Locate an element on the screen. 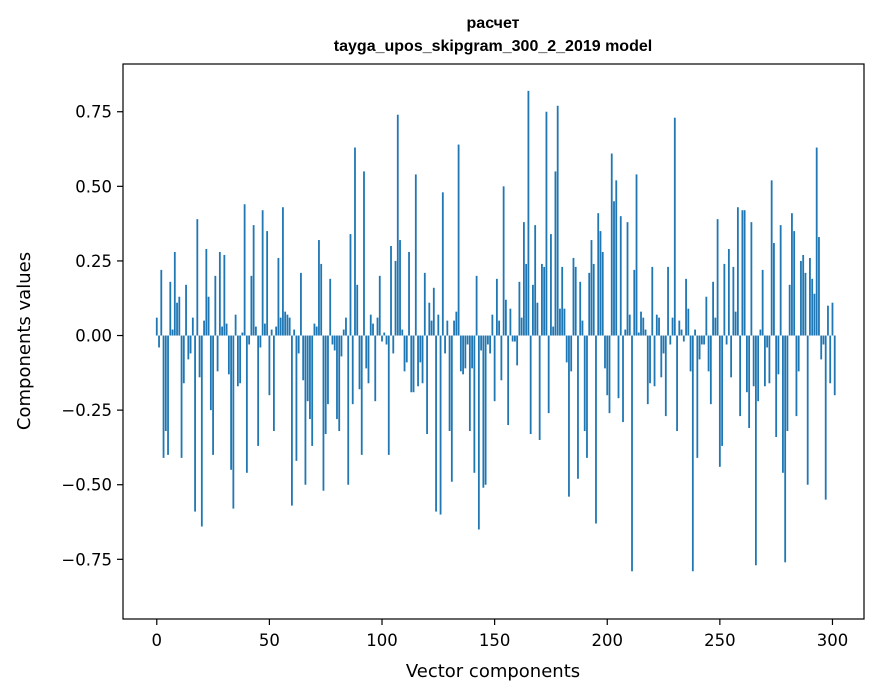 The height and width of the screenshot is (696, 880). y-axis-label: Components values is located at coordinates (24, 341).